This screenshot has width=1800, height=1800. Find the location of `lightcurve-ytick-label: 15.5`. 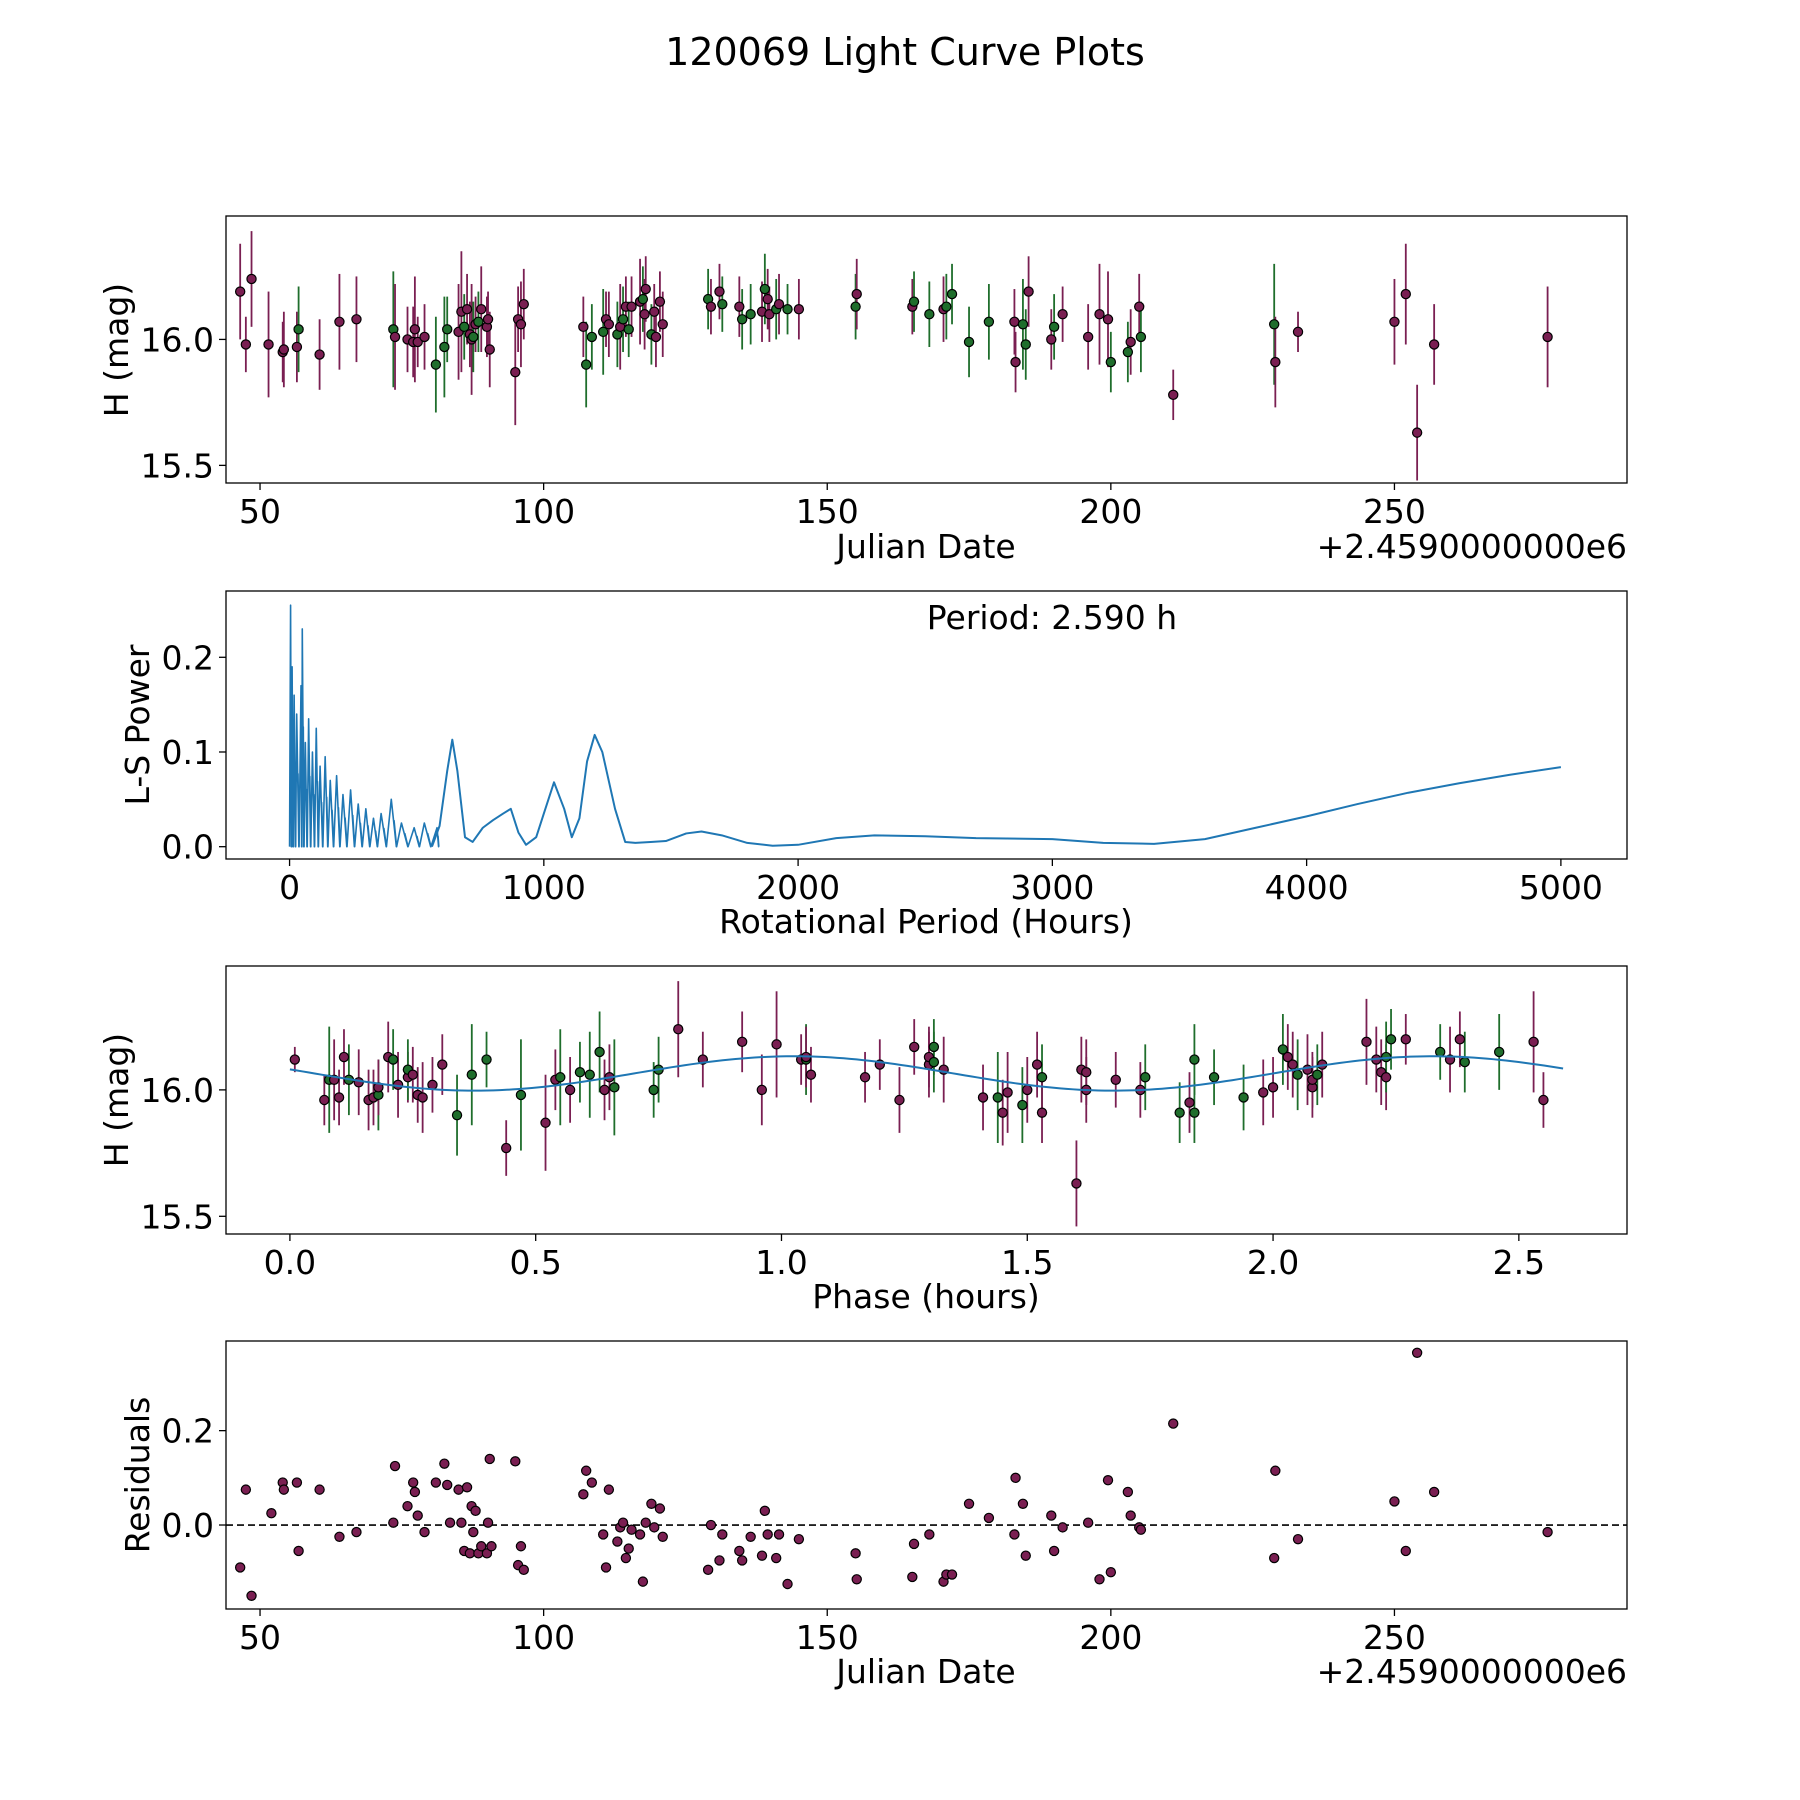

lightcurve-ytick-label: 15.5 is located at coordinates (177, 465).